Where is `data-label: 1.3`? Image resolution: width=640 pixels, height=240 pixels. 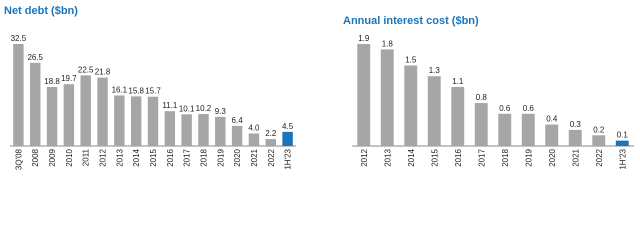
data-label: 1.3 is located at coordinates (435, 70).